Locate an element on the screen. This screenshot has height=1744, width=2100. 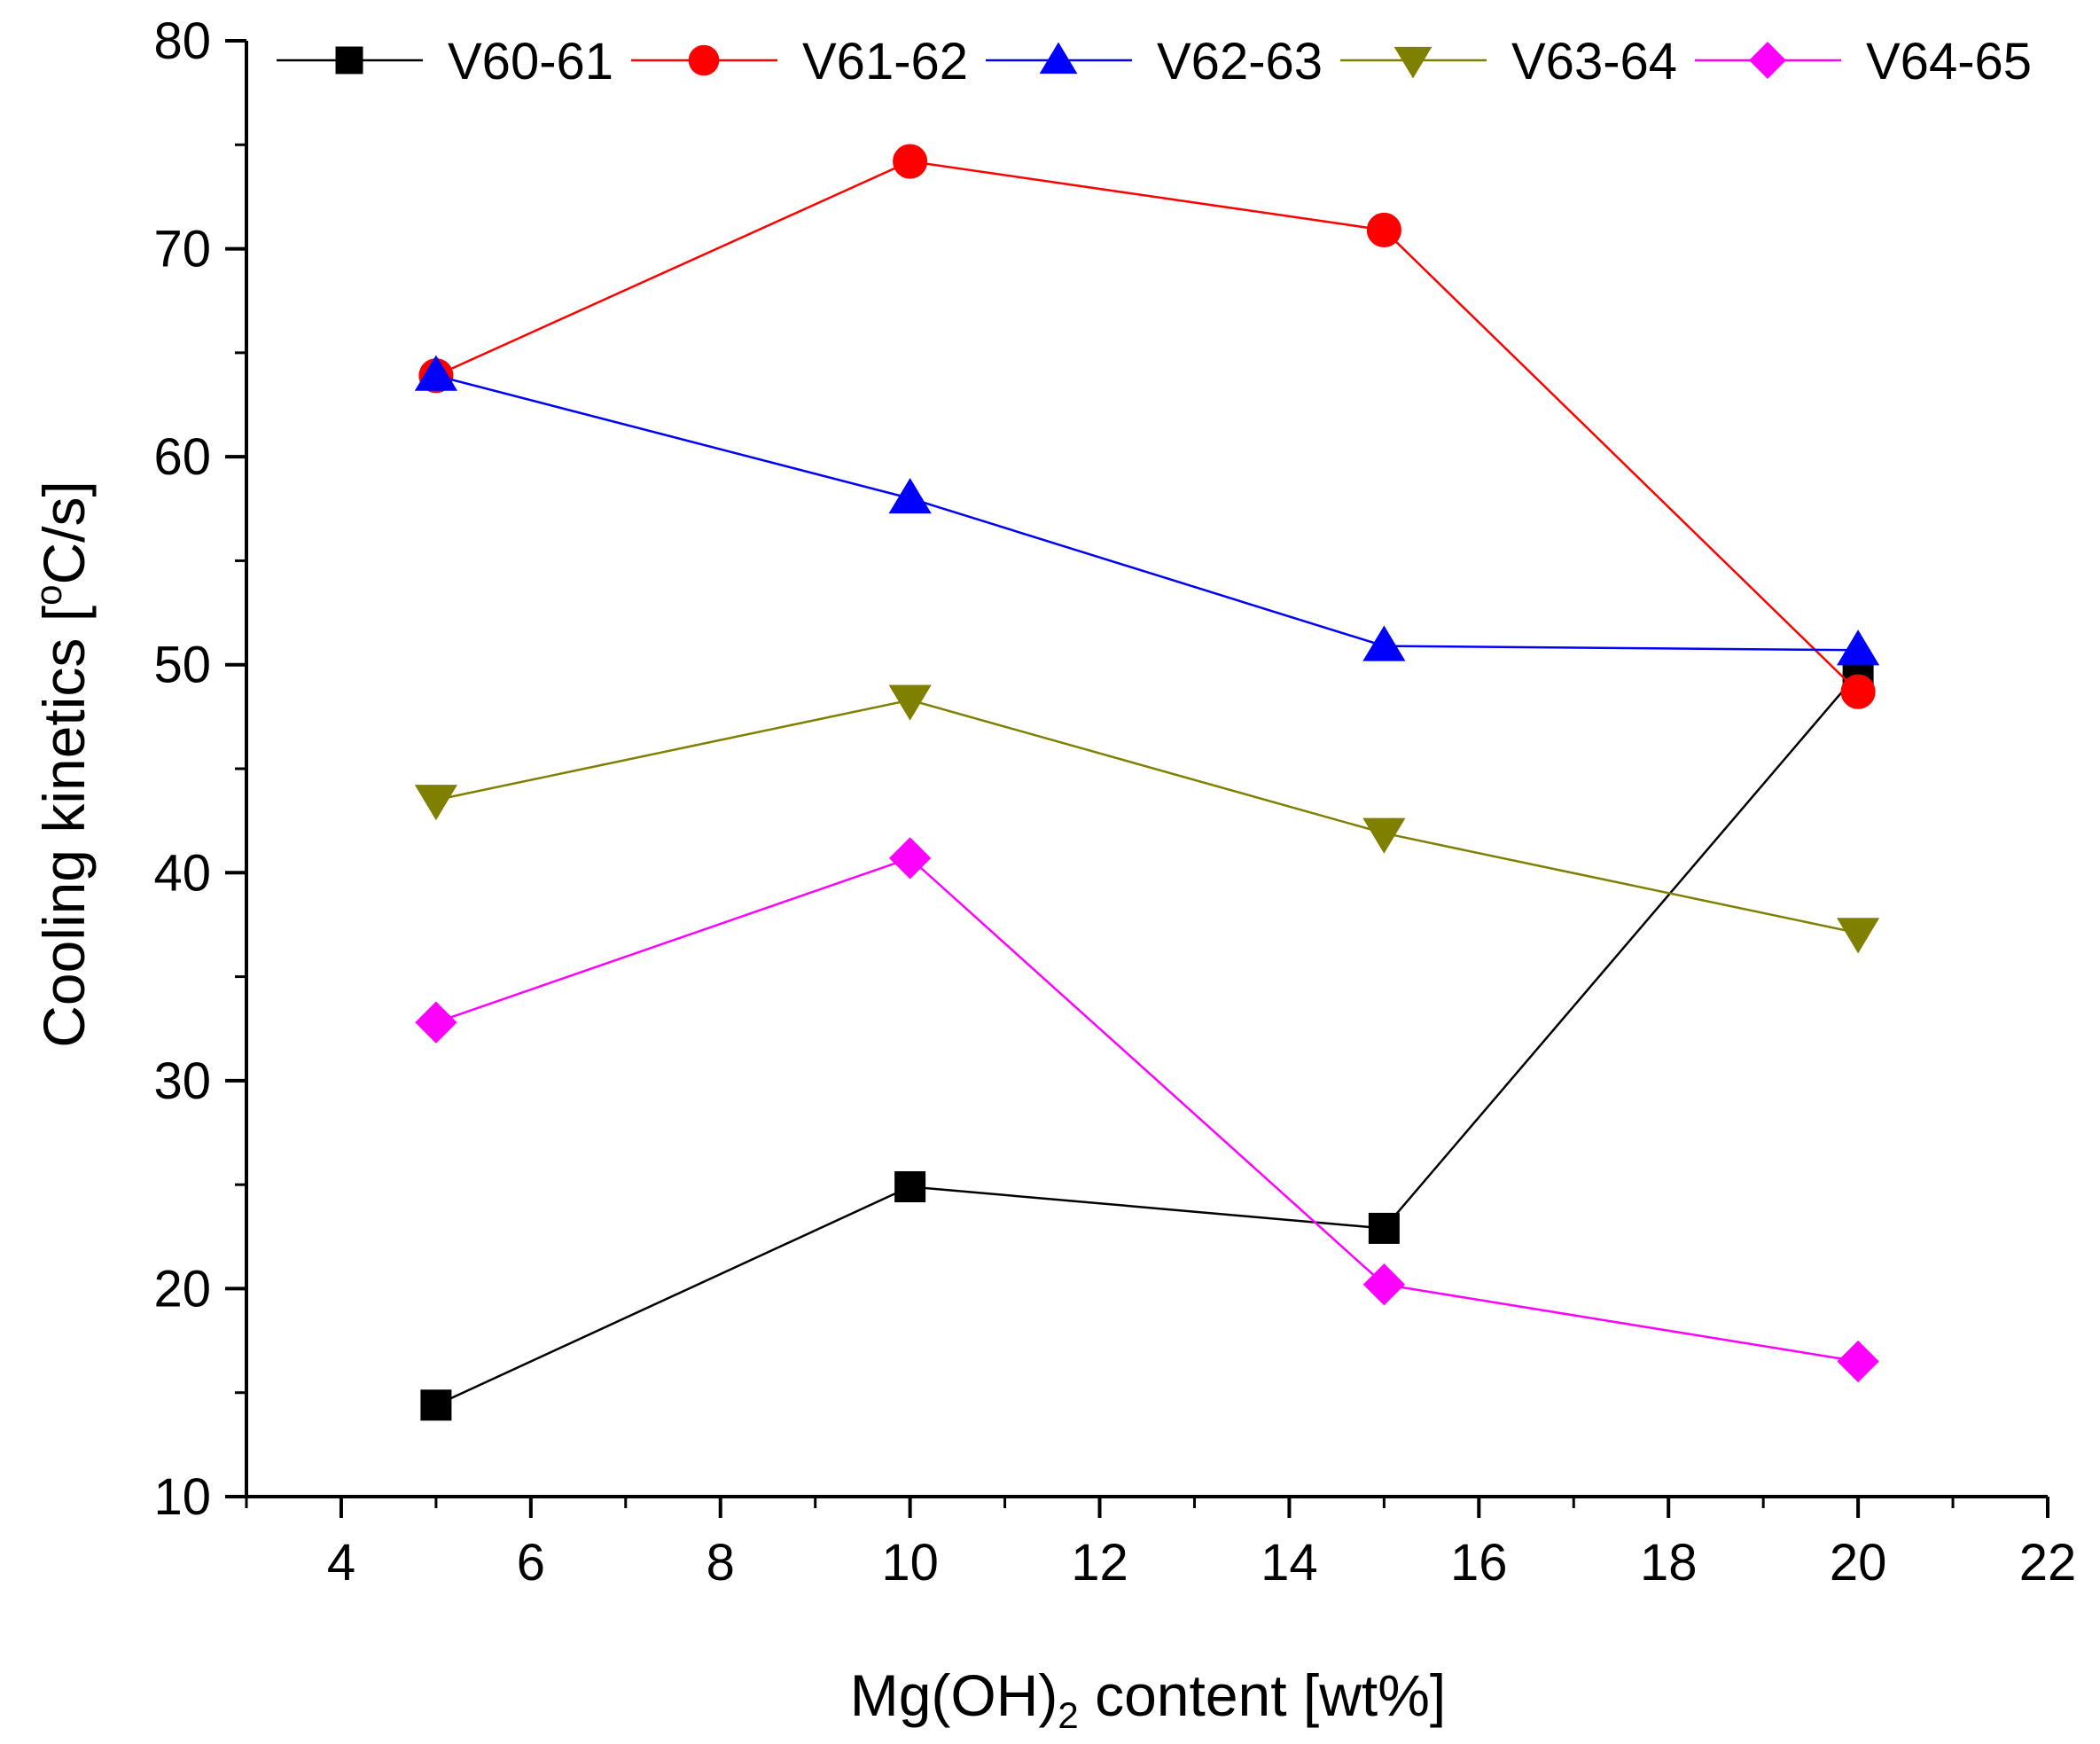
x-tick-label: 4 is located at coordinates (341, 1562).